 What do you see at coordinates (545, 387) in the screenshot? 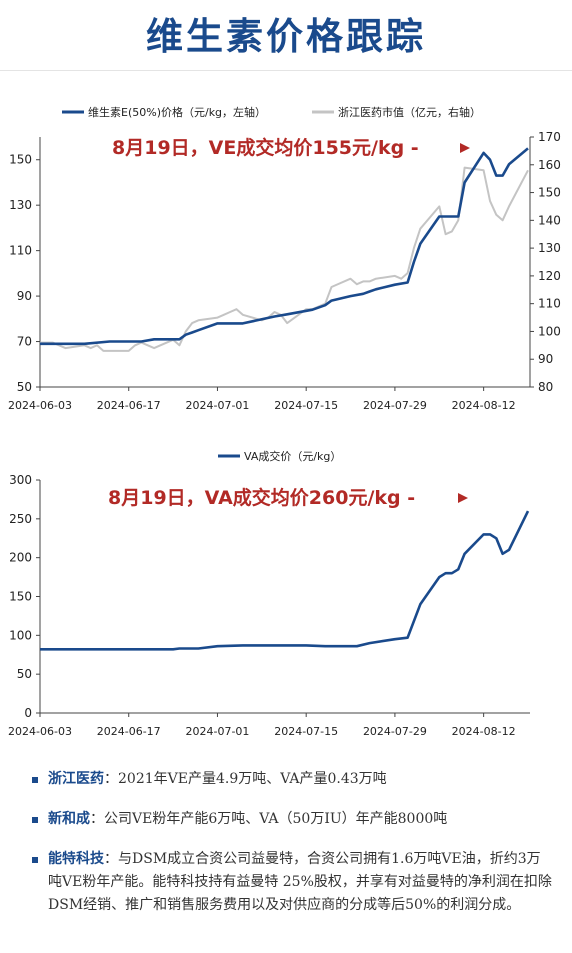
I see `y-right-tick-label: 80` at bounding box center [545, 387].